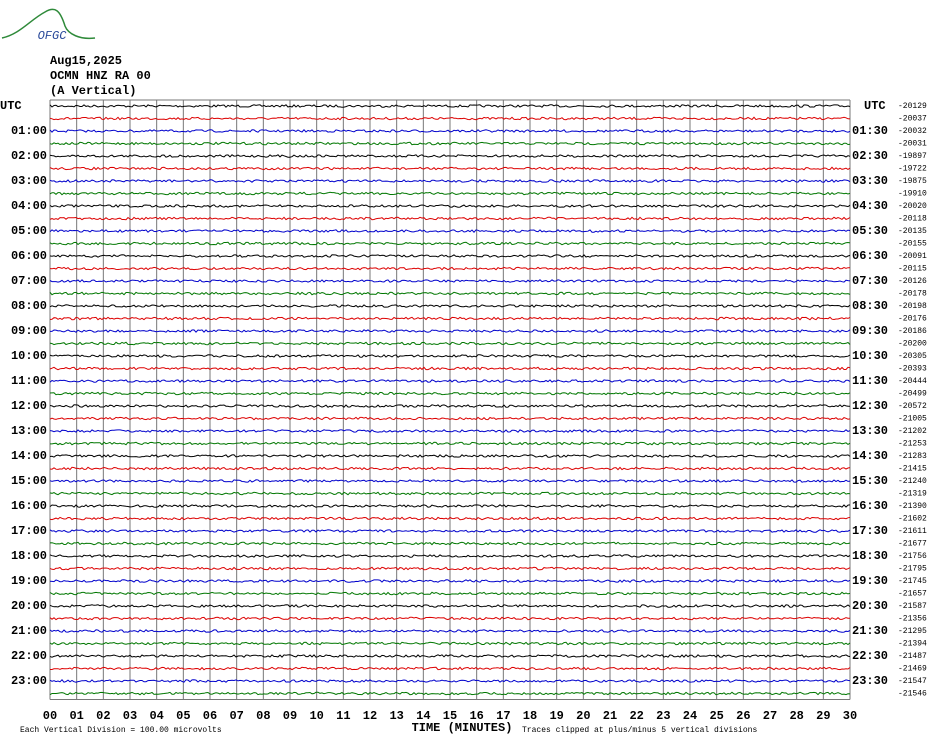 Image resolution: width=930 pixels, height=744 pixels. Describe the element at coordinates (503, 716) in the screenshot. I see `x-tick-label: 17` at that location.